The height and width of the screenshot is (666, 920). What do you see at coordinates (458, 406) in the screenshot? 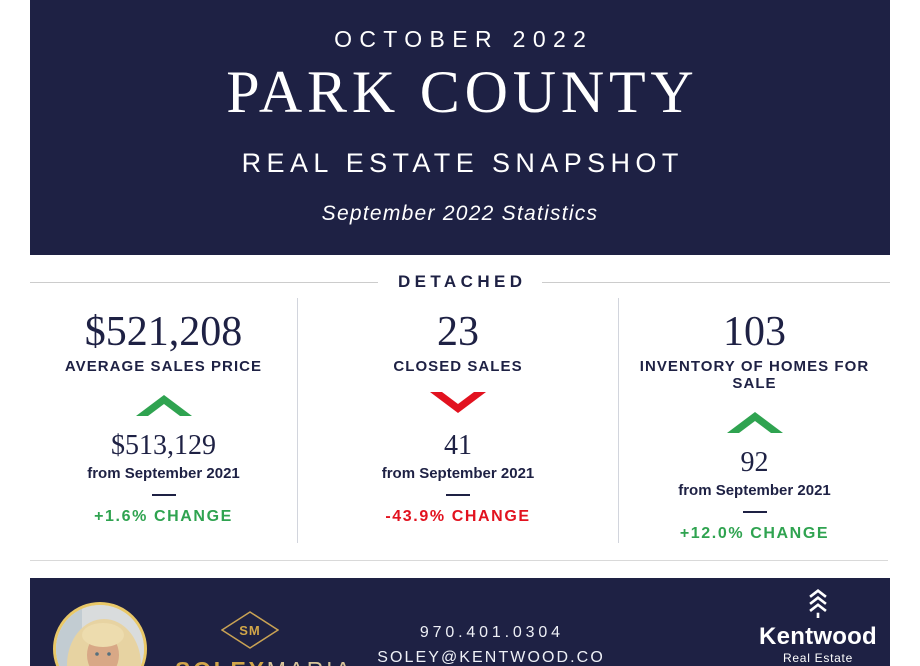
I see `trend-down-icon` at bounding box center [458, 406].